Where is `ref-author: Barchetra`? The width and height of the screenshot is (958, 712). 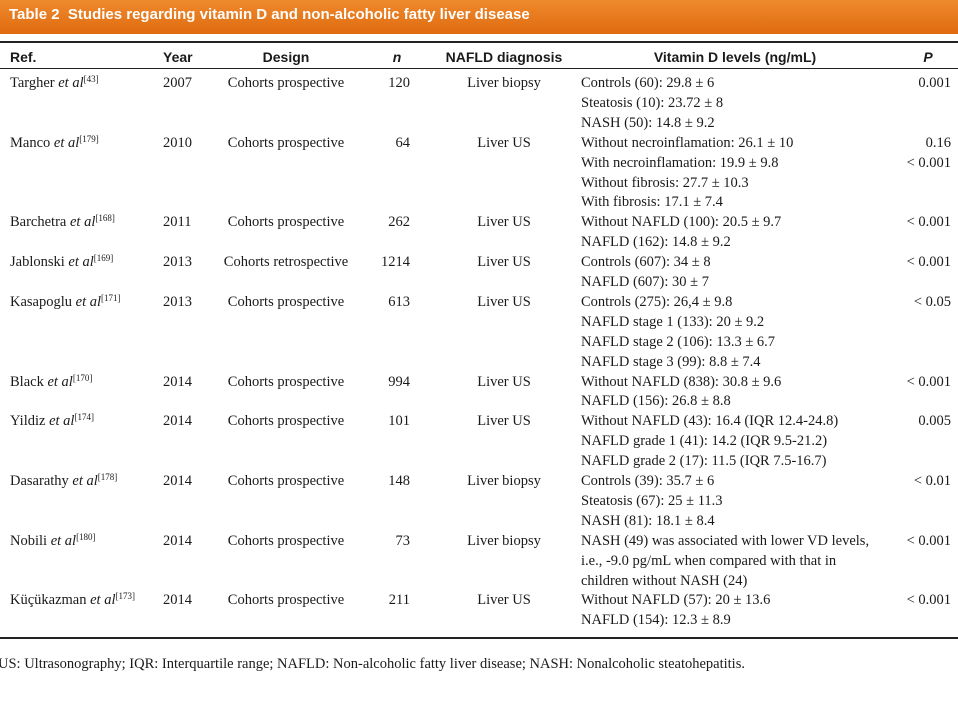
ref-author: Barchetra is located at coordinates (38, 222).